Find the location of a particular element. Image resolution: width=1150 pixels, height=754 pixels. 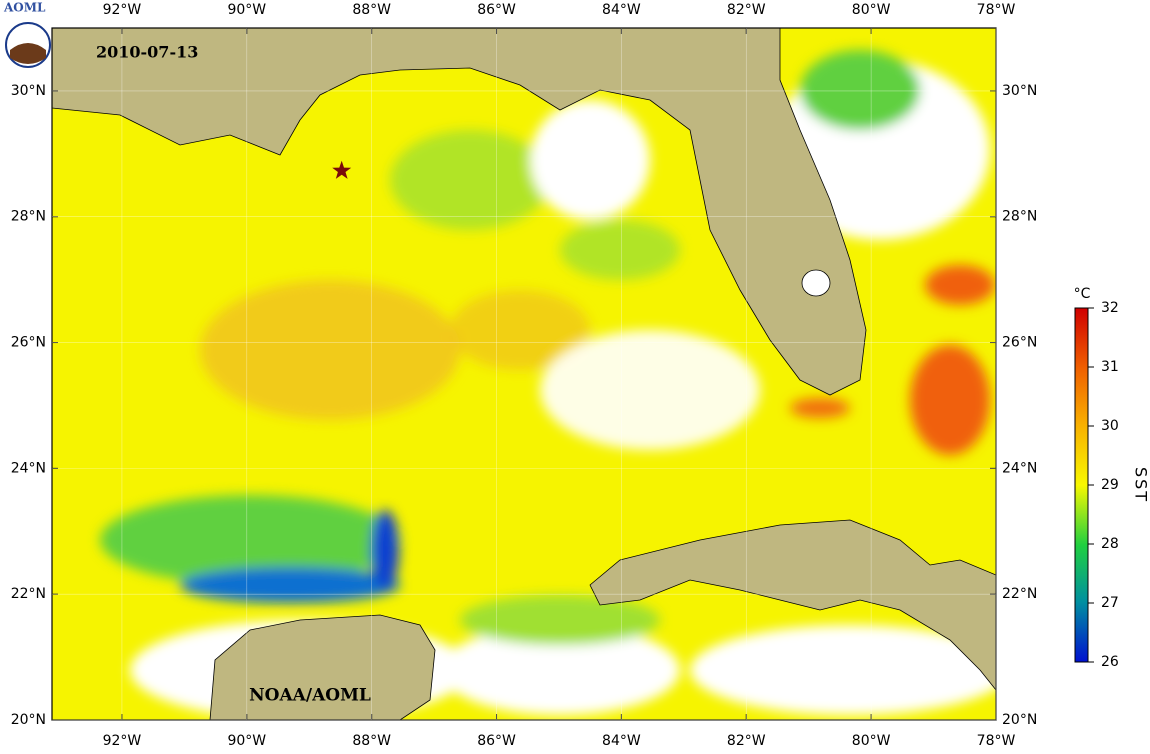

colorbar-tick-label: 31 is located at coordinates (1110, 367).